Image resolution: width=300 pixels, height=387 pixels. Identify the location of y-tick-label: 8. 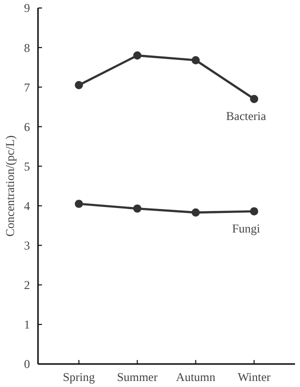
(27, 47).